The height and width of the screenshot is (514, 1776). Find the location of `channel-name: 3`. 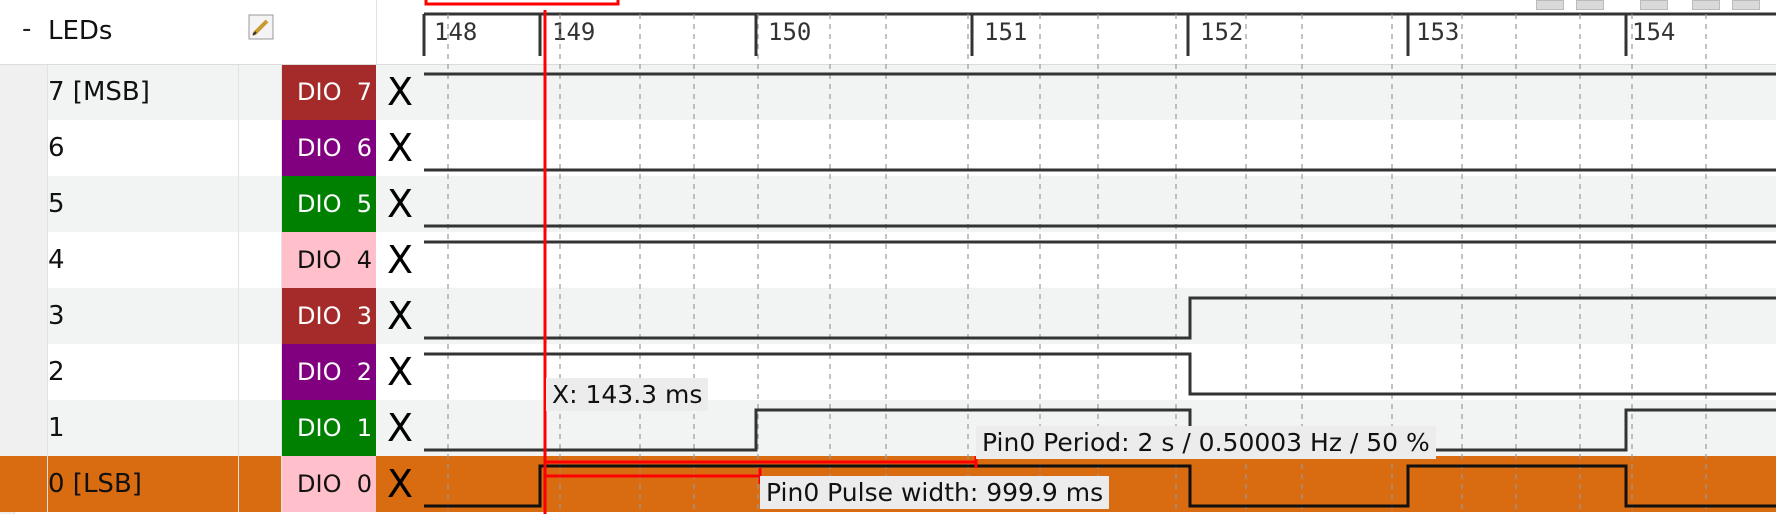

channel-name: 3 is located at coordinates (56, 316).